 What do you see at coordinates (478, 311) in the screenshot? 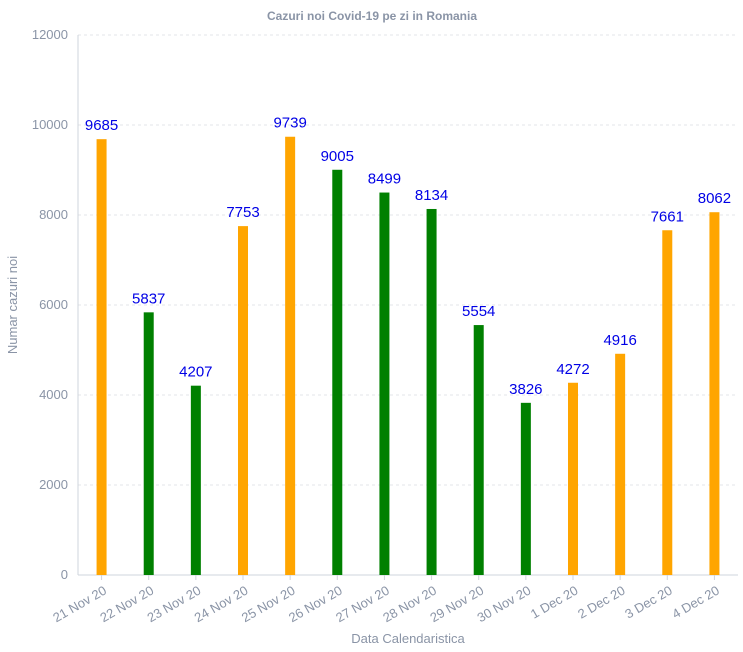
I see `data-label: 5554` at bounding box center [478, 311].